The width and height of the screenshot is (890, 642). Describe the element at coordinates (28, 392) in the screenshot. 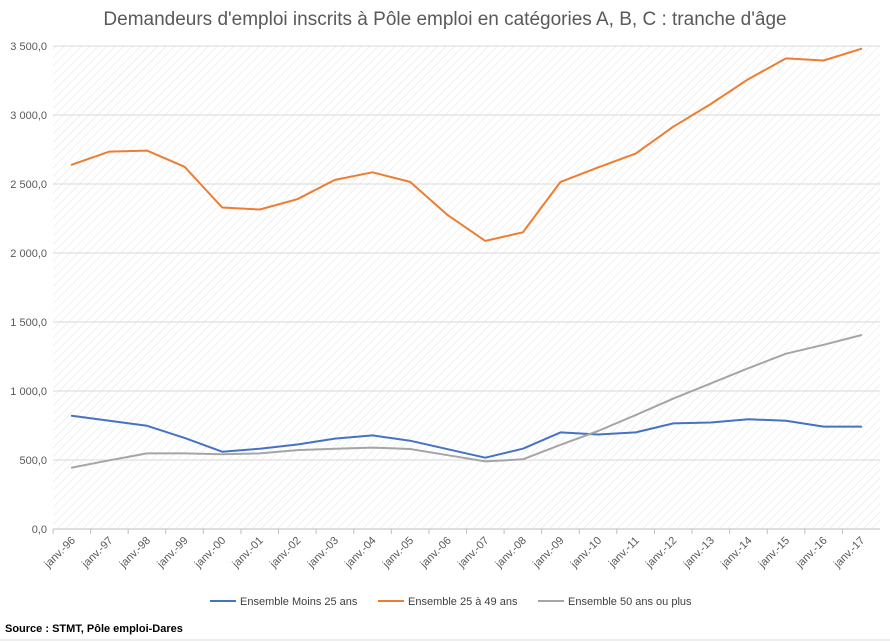

I see `y-tick-label: 1 000,0` at that location.